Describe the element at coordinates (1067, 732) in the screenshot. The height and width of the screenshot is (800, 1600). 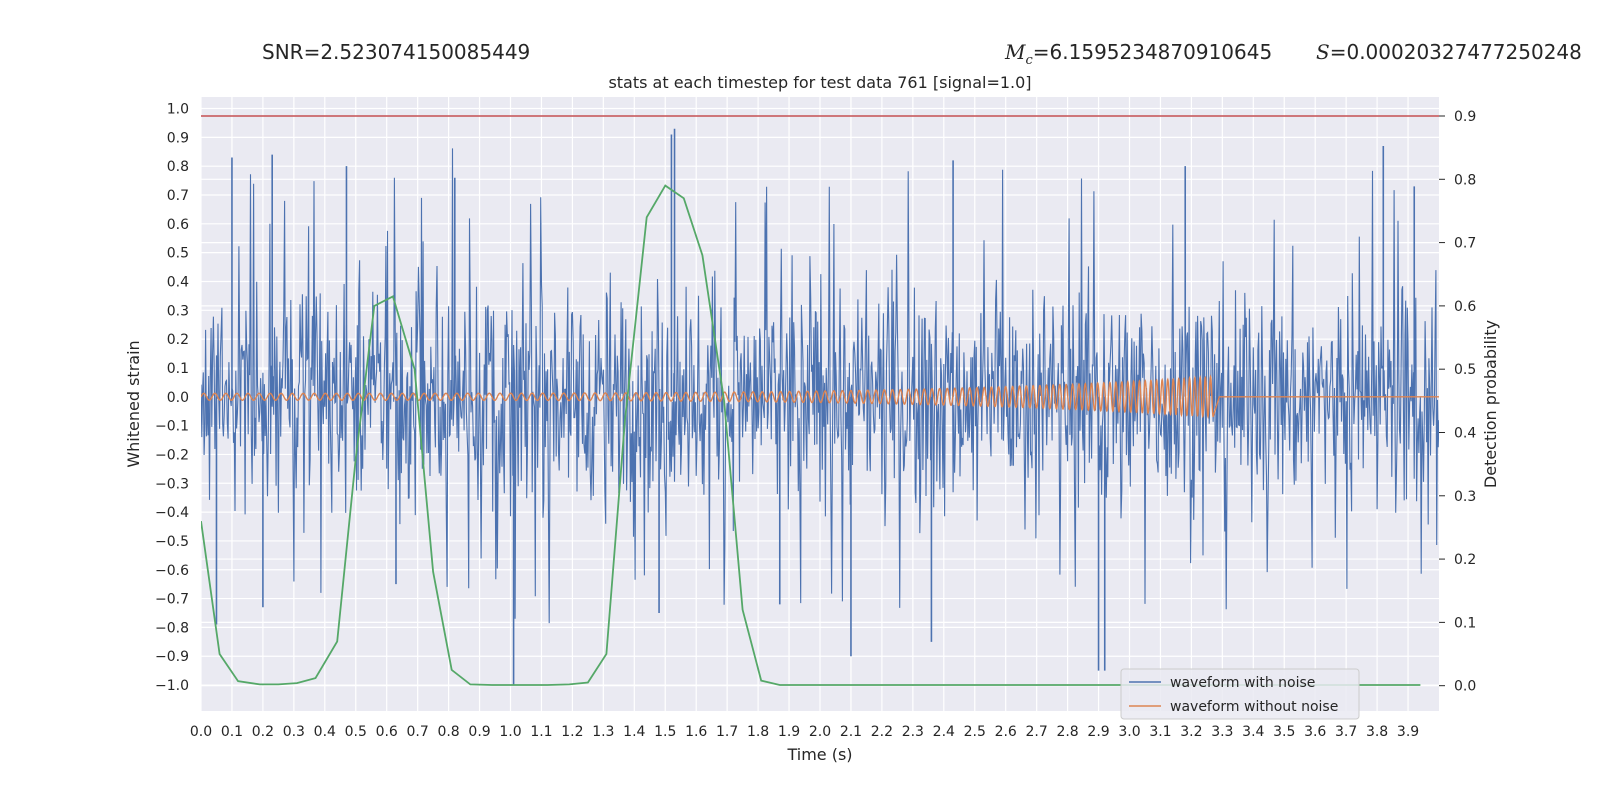
I see `x-tick-label: 2.8` at that location.